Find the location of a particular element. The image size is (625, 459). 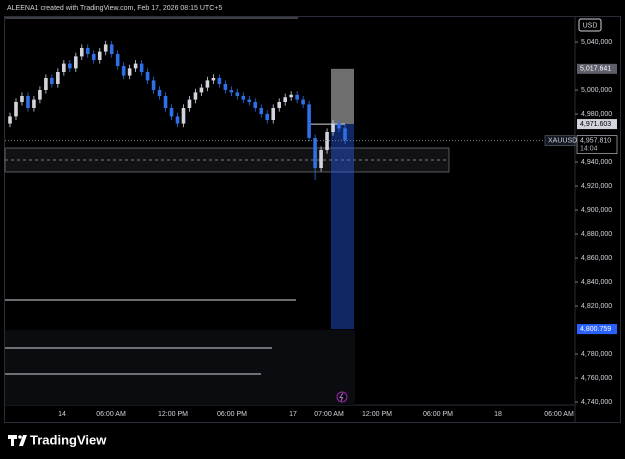

target-box is located at coordinates (597, 68).